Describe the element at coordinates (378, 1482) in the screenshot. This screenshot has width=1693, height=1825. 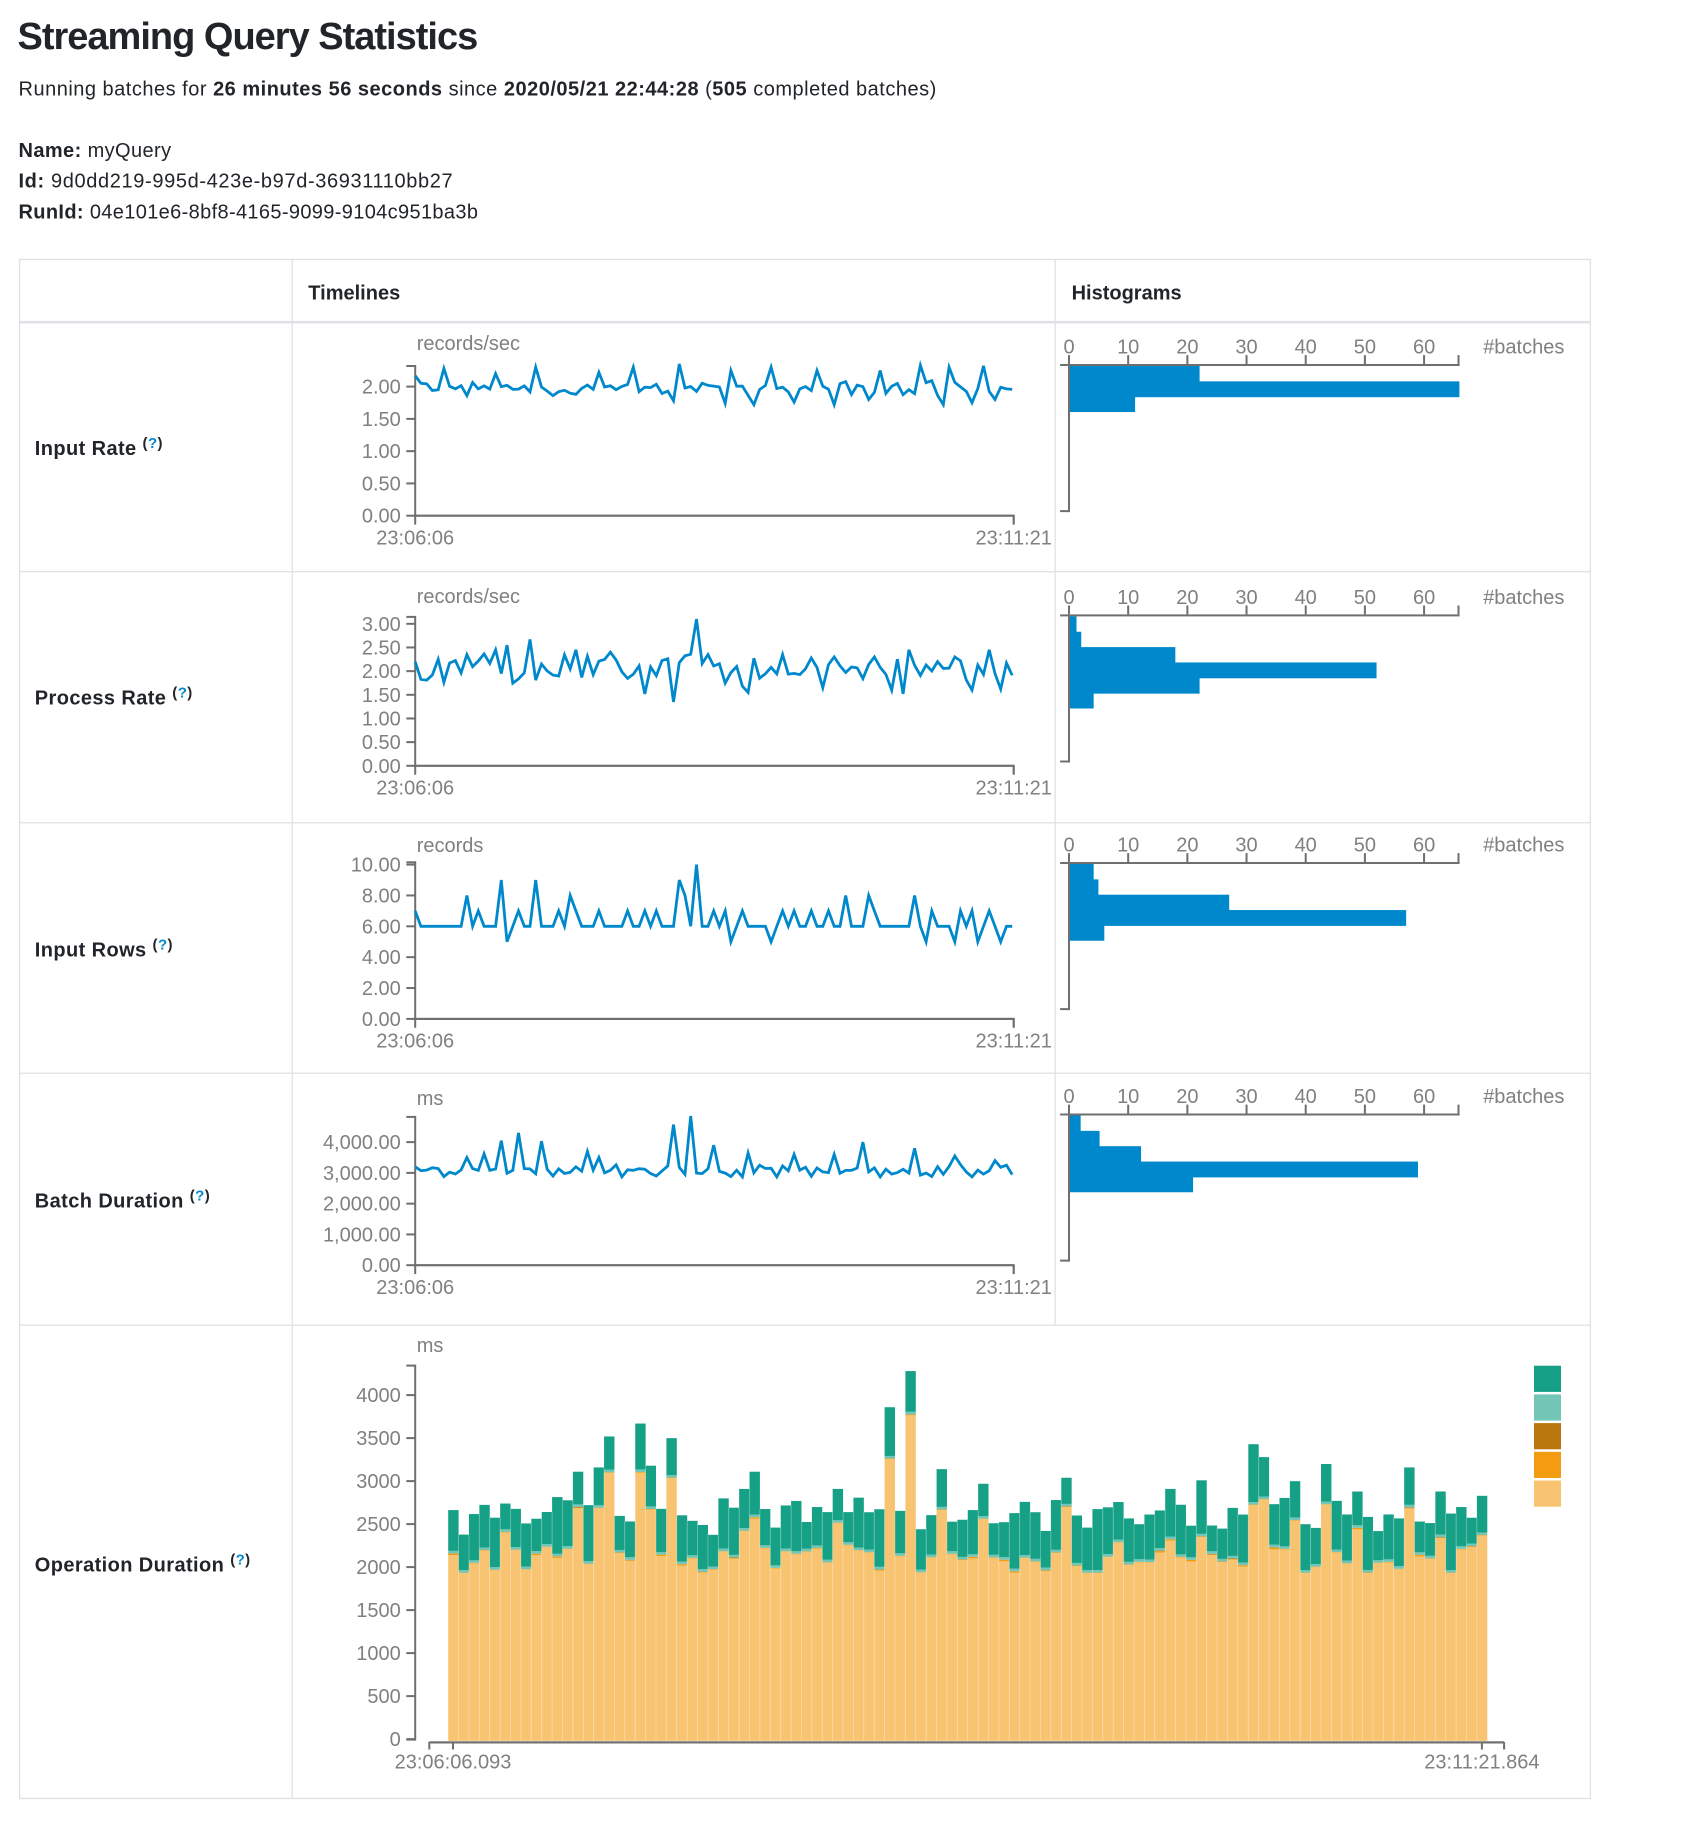
I see `svg-text: 3000` at that location.